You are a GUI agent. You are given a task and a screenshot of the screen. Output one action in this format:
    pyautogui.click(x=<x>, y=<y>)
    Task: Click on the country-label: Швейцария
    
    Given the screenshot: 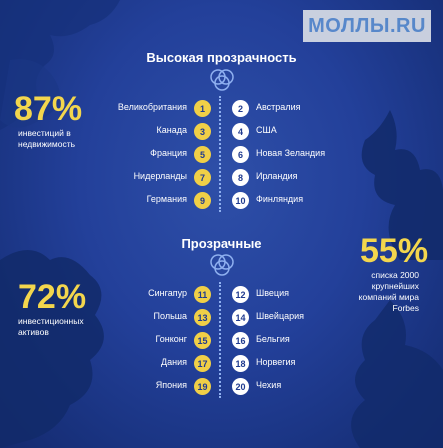 What is the action you would take?
    pyautogui.click(x=280, y=316)
    